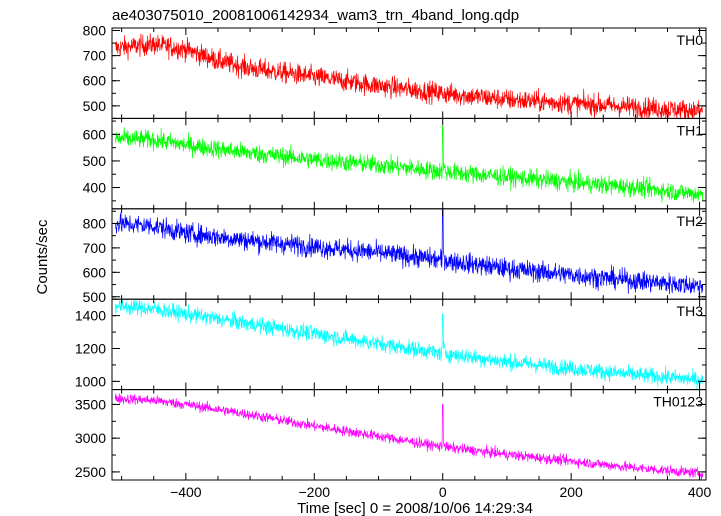 Image resolution: width=721 pixels, height=516 pixels. What do you see at coordinates (90, 438) in the screenshot?
I see `y-tick-label: 3000` at bounding box center [90, 438].